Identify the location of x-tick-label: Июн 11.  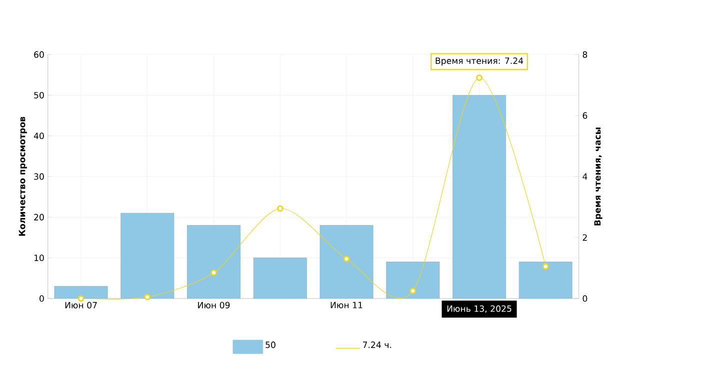
(346, 305).